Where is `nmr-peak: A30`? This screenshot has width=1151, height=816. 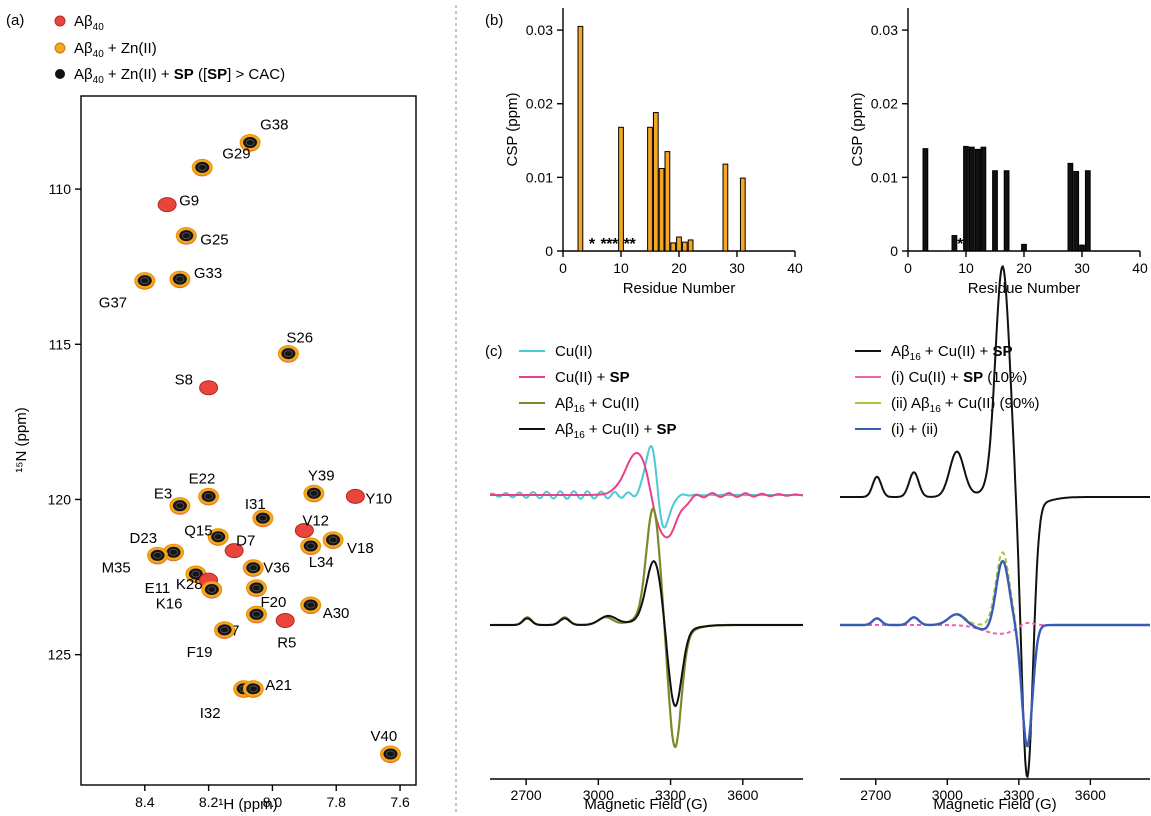
nmr-peak: A30 is located at coordinates (324, 609).